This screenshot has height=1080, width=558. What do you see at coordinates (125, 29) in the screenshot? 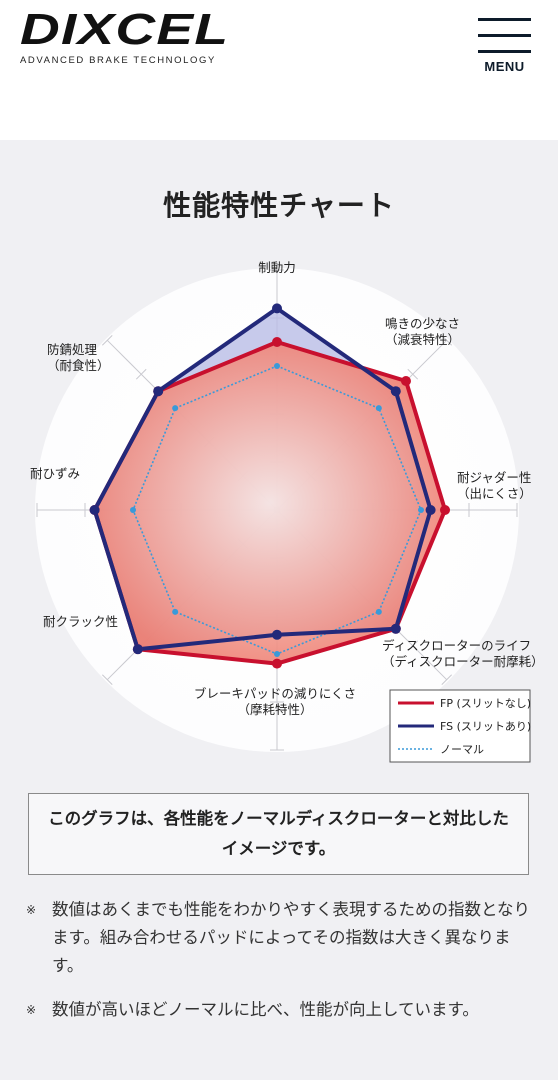
I see `logo: DIXCEL` at bounding box center [125, 29].